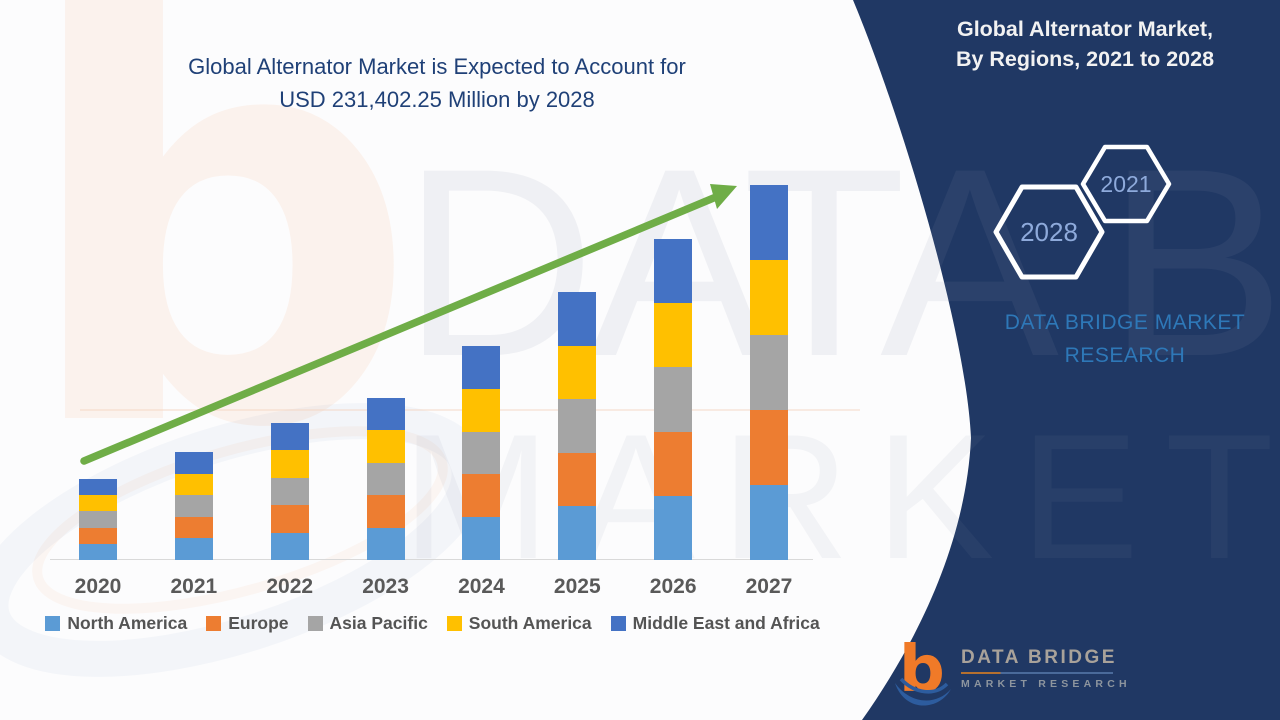  I want to click on bar-segment-2023-middle-east-and-africa, so click(385, 414).